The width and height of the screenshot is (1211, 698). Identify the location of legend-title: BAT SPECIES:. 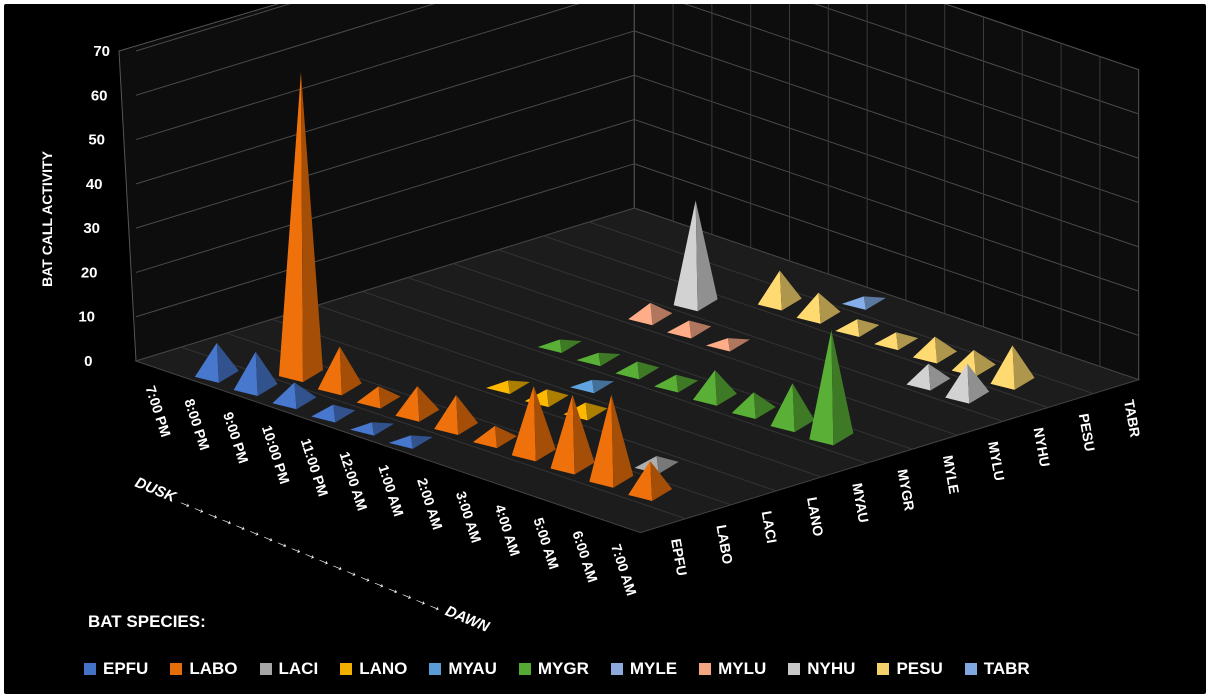
(147, 621).